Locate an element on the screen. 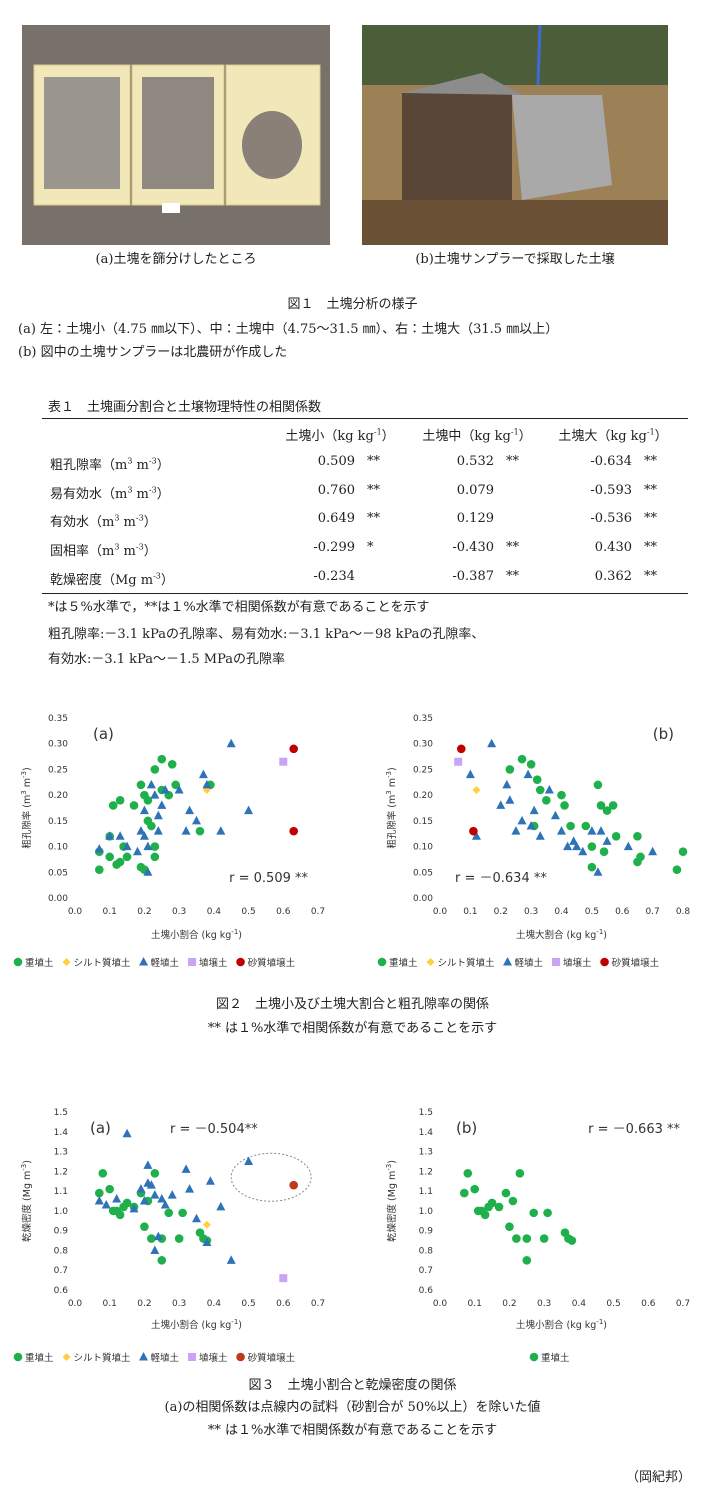 This screenshot has height=1500, width=705. y-tick-label: 1.2 is located at coordinates (426, 1172).